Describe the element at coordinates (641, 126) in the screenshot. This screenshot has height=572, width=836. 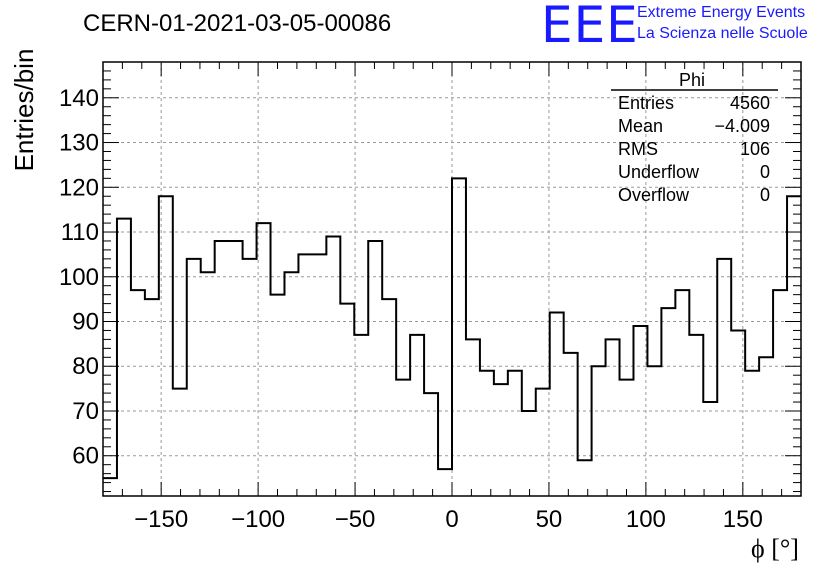
I see `stats-label: Mean` at that location.